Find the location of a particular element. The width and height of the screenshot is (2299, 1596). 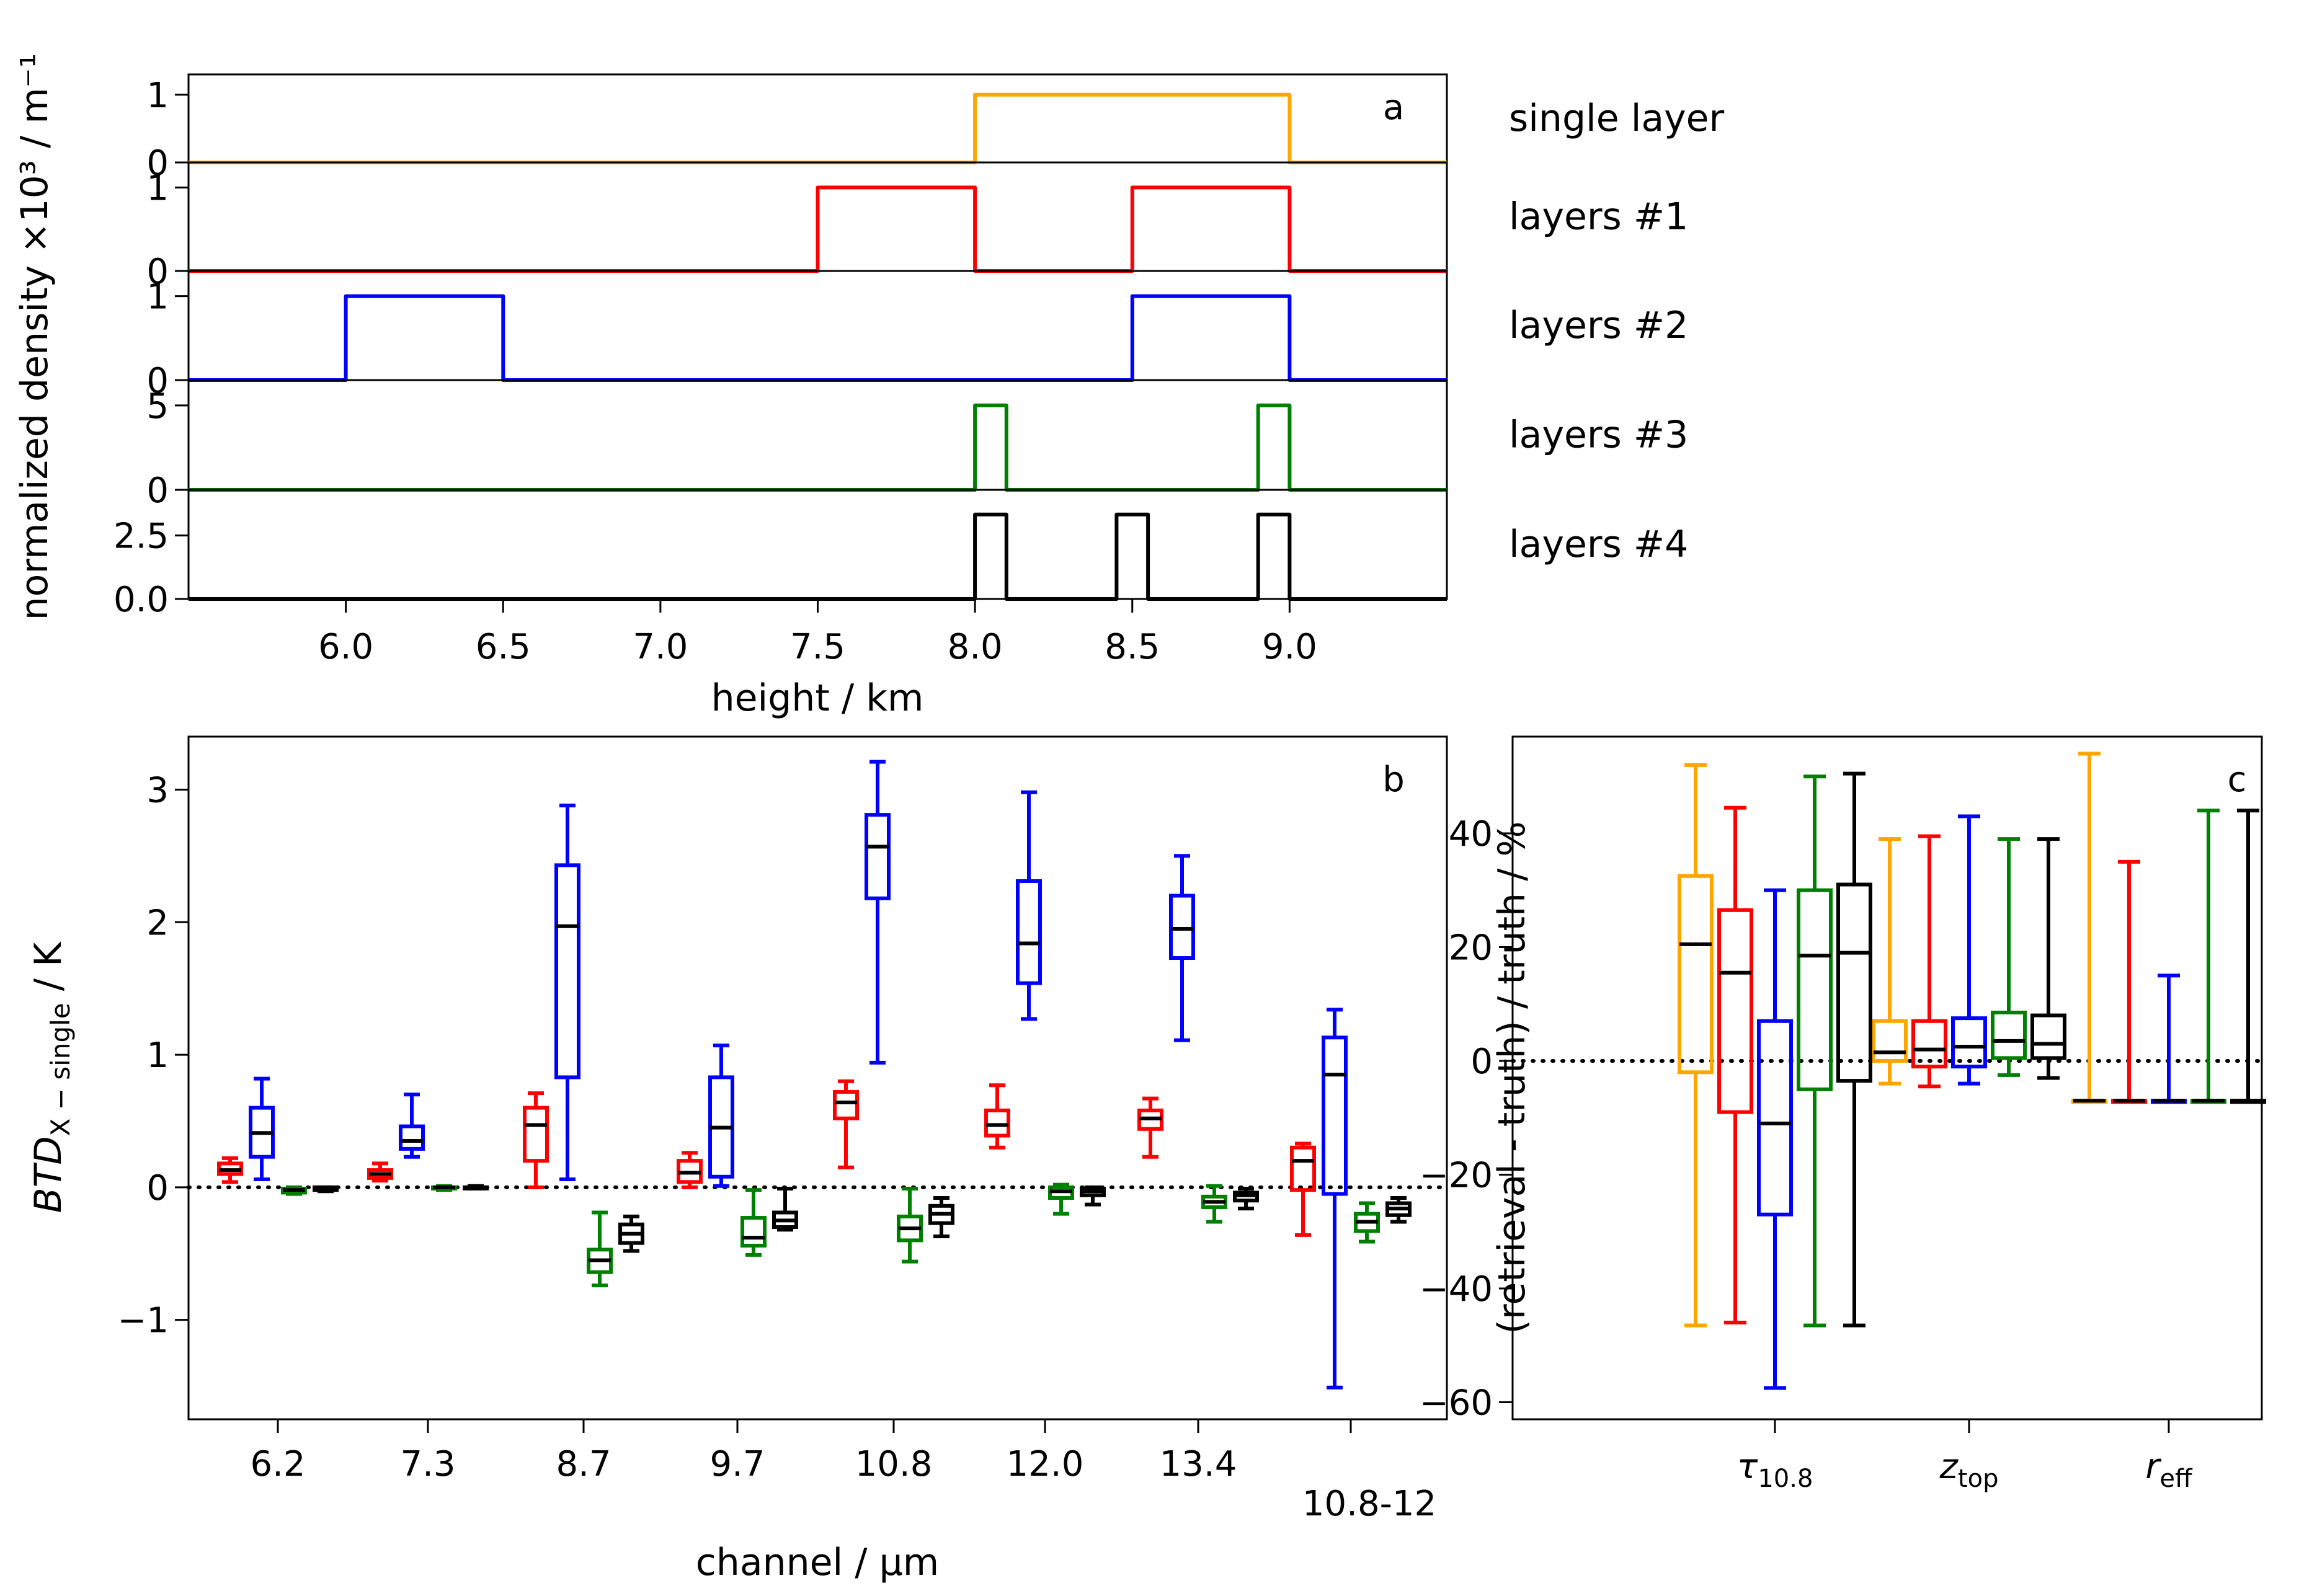

x-axis-label: channel / μm is located at coordinates (818, 1562).